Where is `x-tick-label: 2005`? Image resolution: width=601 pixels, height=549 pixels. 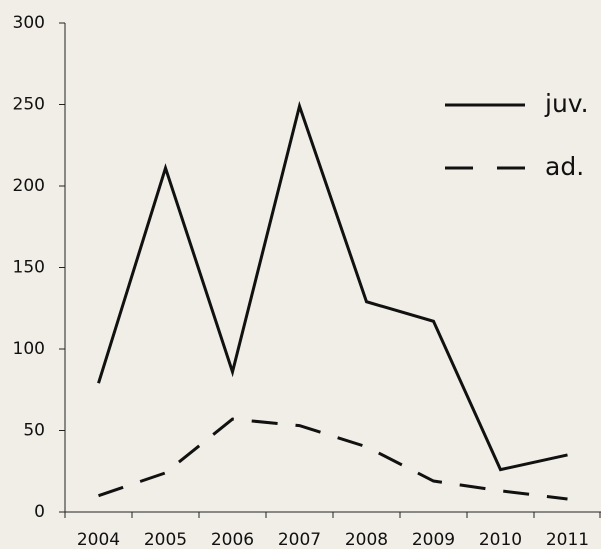 x-tick-label: 2005 is located at coordinates (165, 539).